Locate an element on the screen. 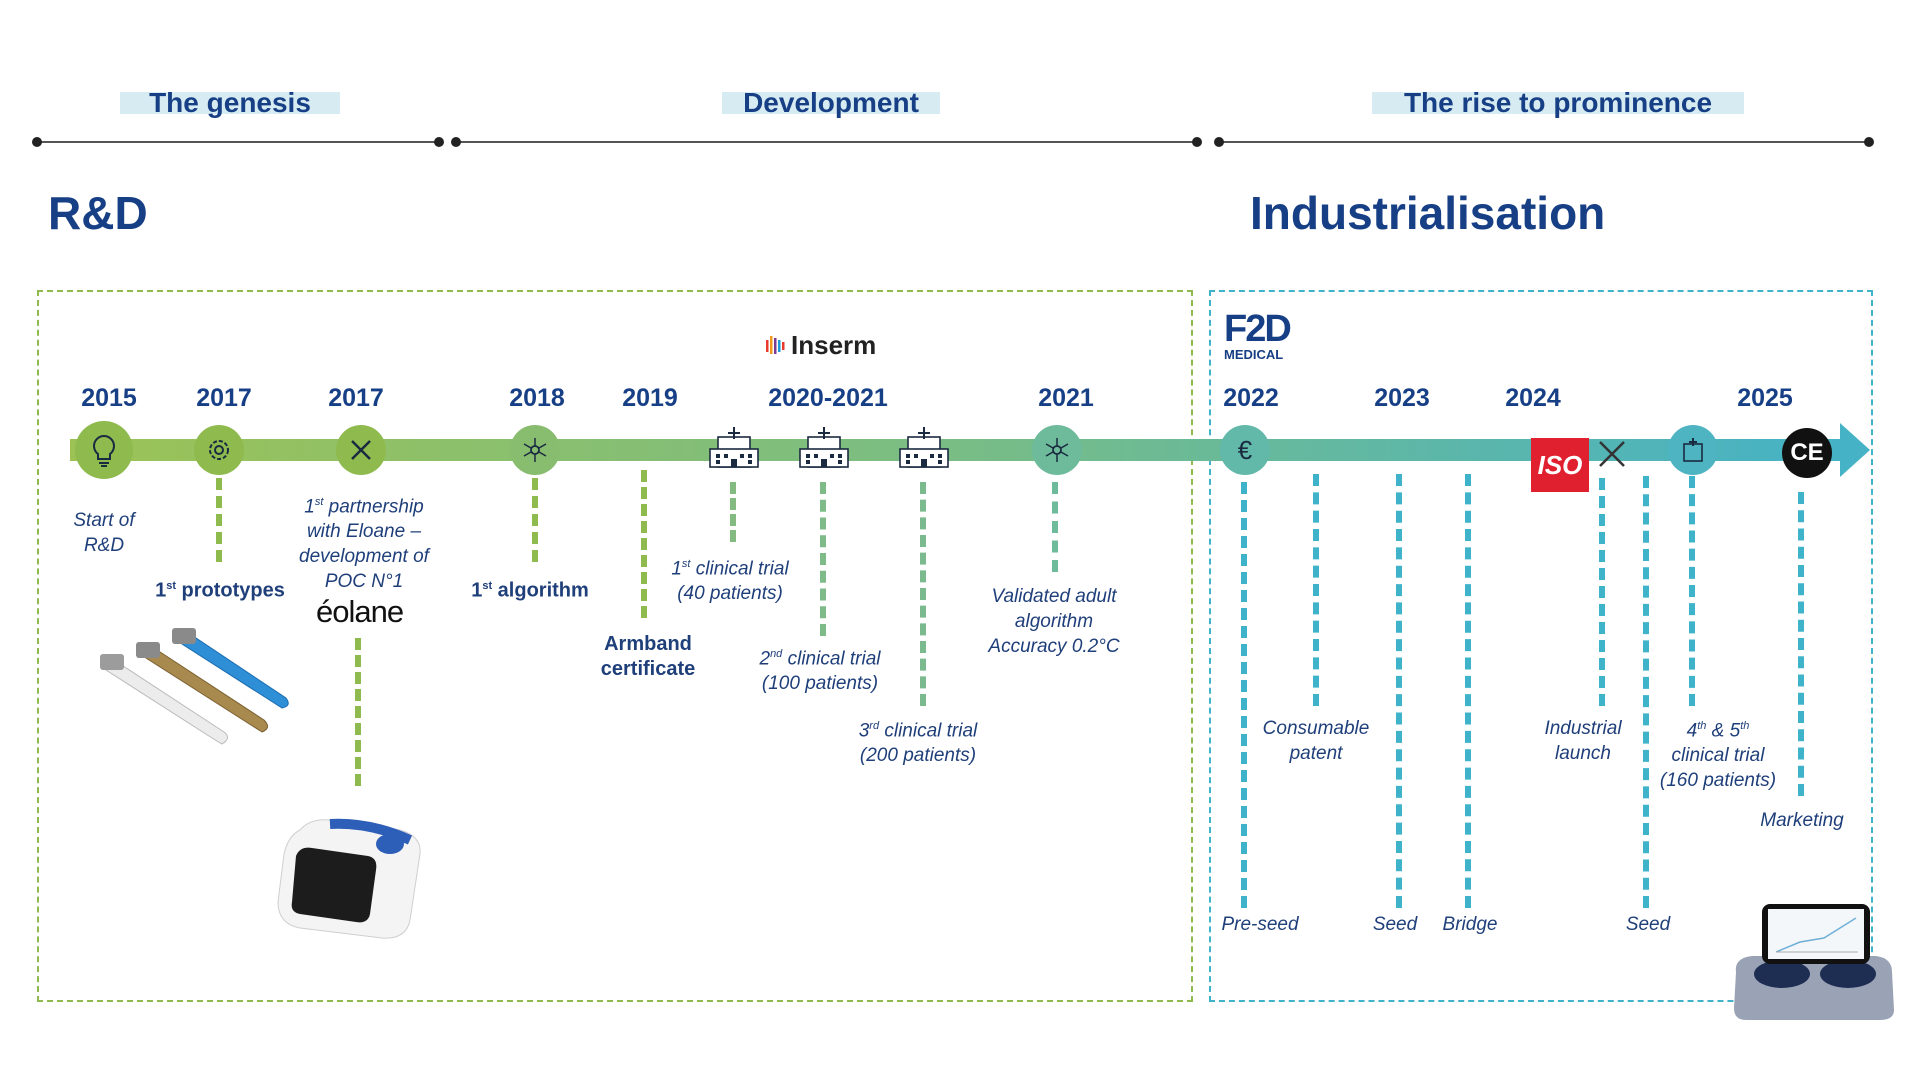 The width and height of the screenshot is (1920, 1080). label-trial1: 1st clinical trial (40 patients) is located at coordinates (730, 581).